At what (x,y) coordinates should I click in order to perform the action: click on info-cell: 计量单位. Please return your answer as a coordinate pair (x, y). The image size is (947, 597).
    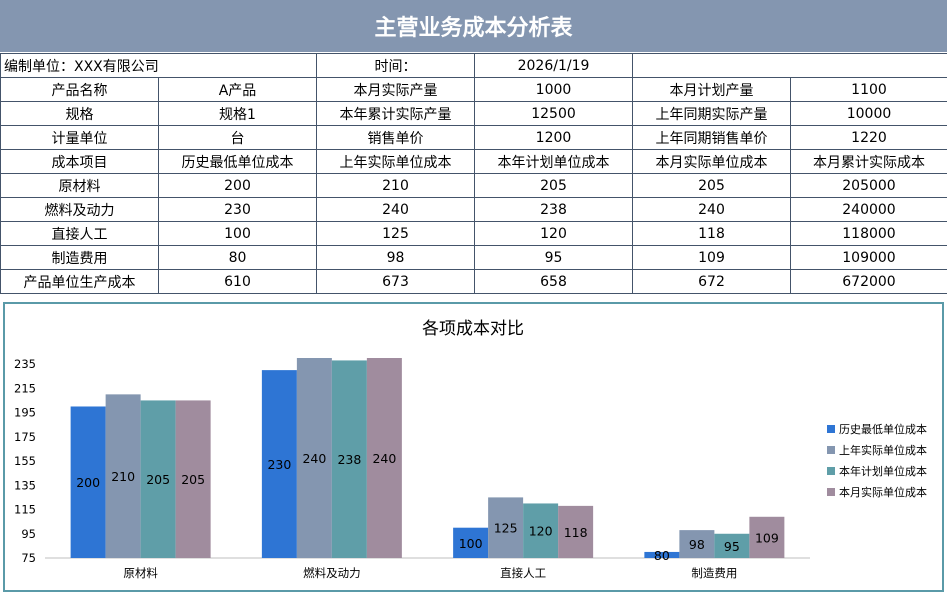
    Looking at the image, I should click on (79, 137).